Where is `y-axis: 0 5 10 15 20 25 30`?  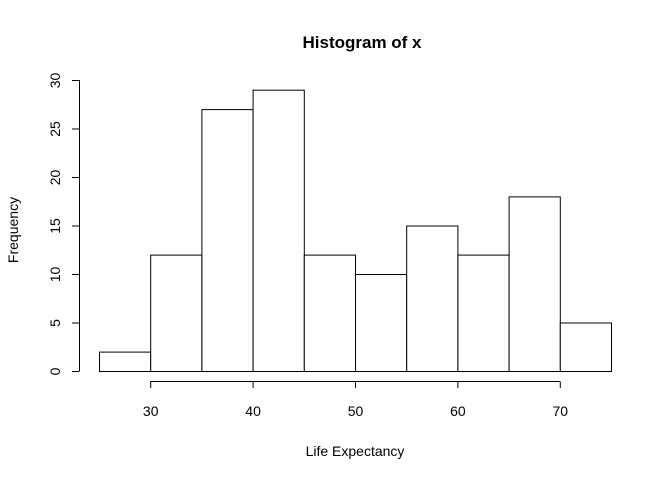 y-axis: 0 5 10 15 20 25 30 is located at coordinates (63, 224).